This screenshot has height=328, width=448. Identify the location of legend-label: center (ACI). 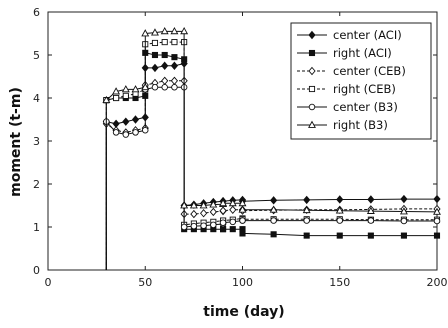
(367, 35).